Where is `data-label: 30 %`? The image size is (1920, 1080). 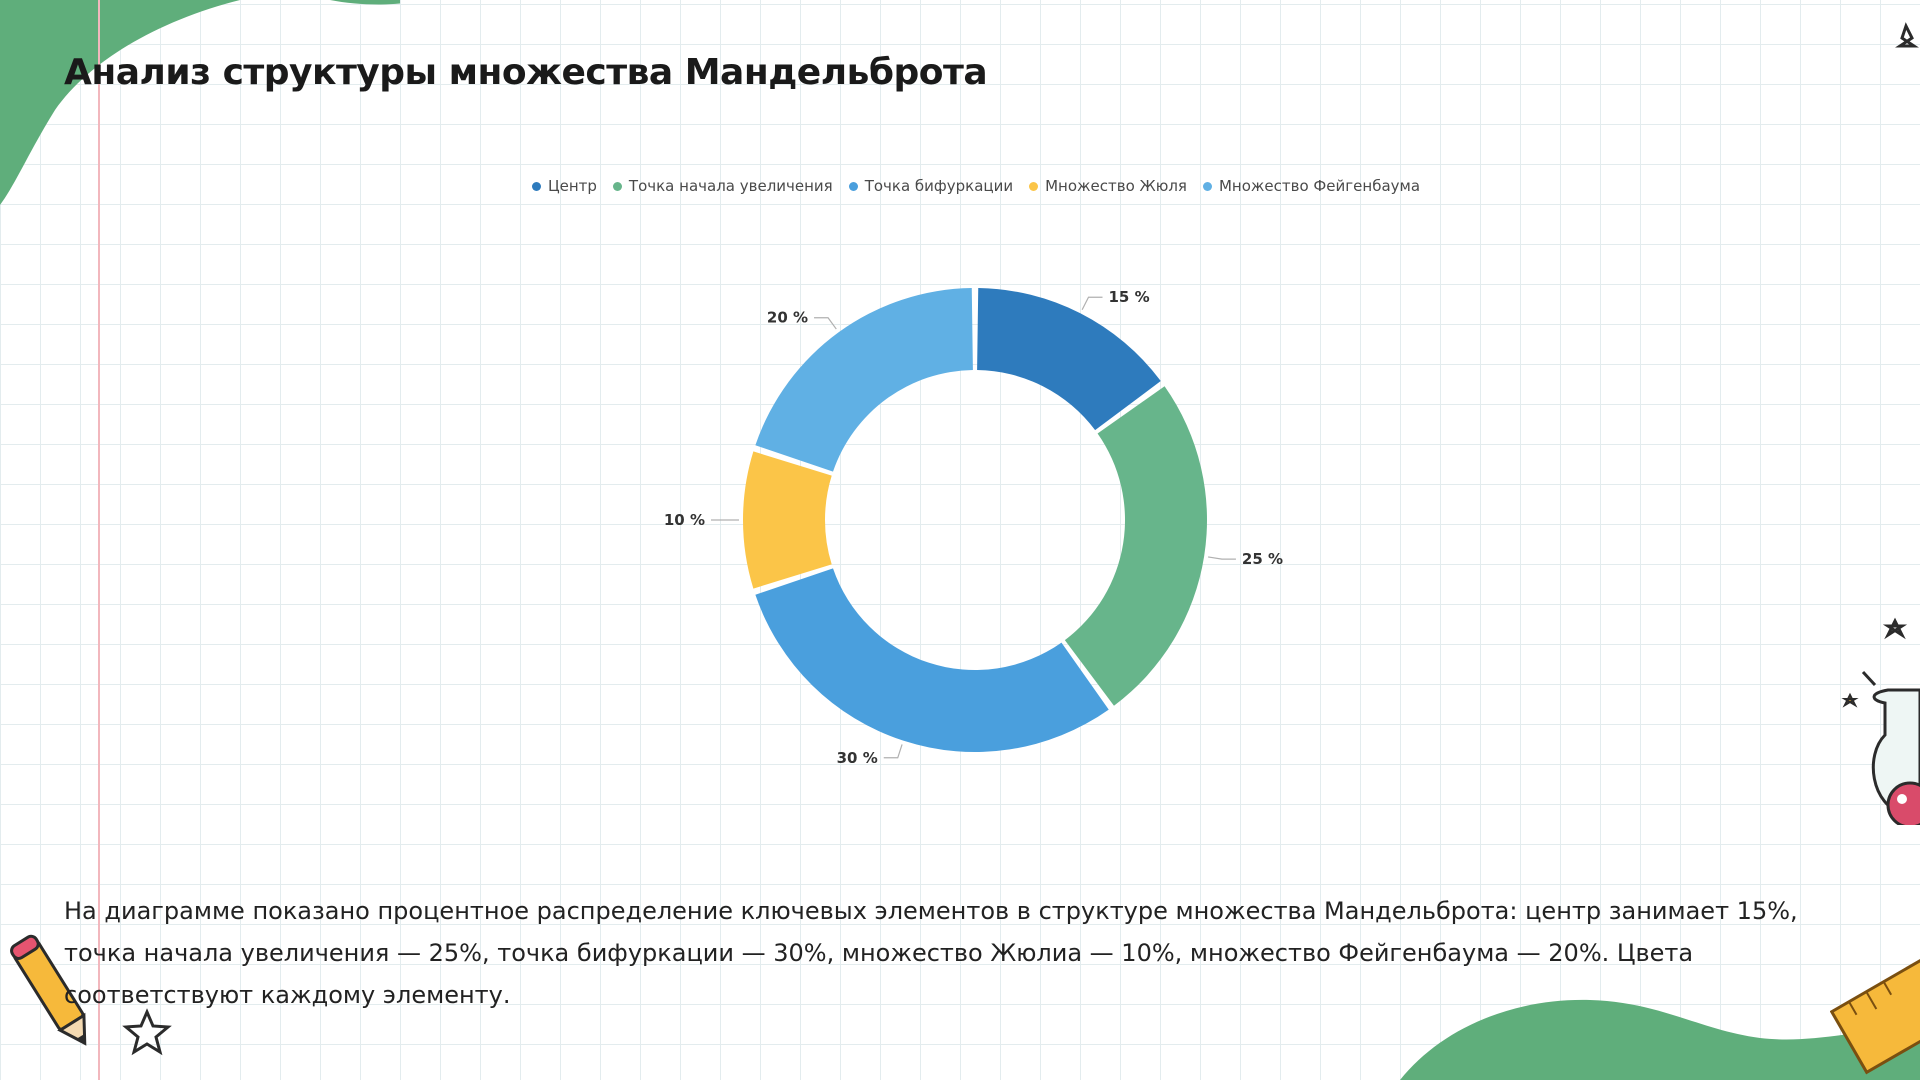
data-label: 30 % is located at coordinates (857, 758).